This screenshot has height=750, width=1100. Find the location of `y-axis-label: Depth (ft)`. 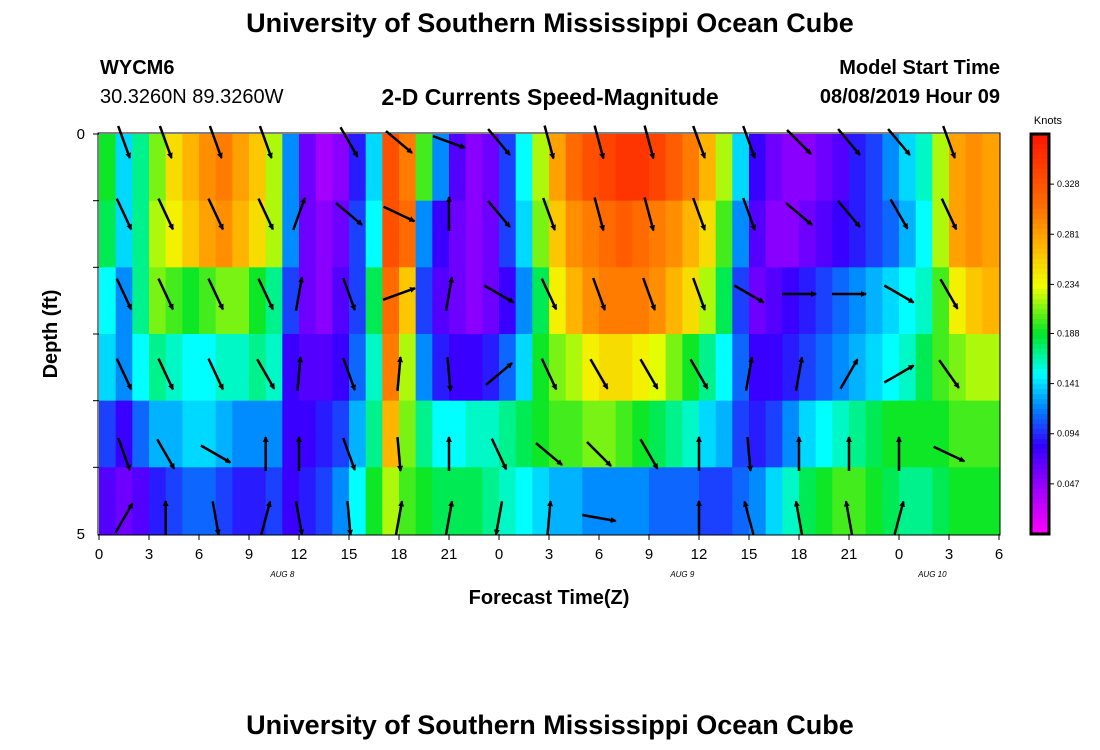

y-axis-label: Depth (ft) is located at coordinates (51, 334).